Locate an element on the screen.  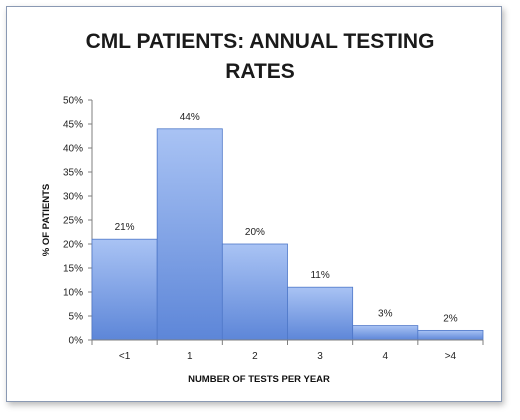
data-label: 2% is located at coordinates (450, 318).